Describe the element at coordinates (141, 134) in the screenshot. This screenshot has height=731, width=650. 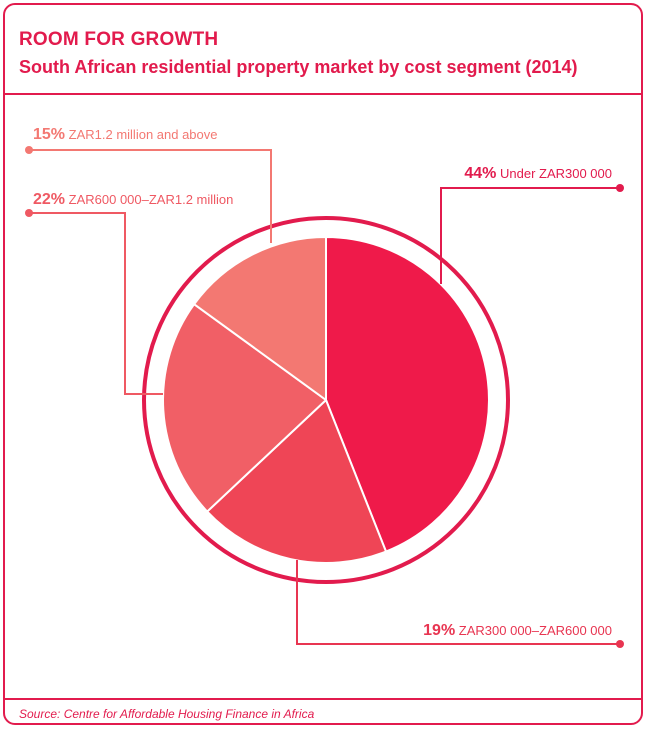
I see `label-1-2m-above-text: ZAR1.2 million and above` at that location.